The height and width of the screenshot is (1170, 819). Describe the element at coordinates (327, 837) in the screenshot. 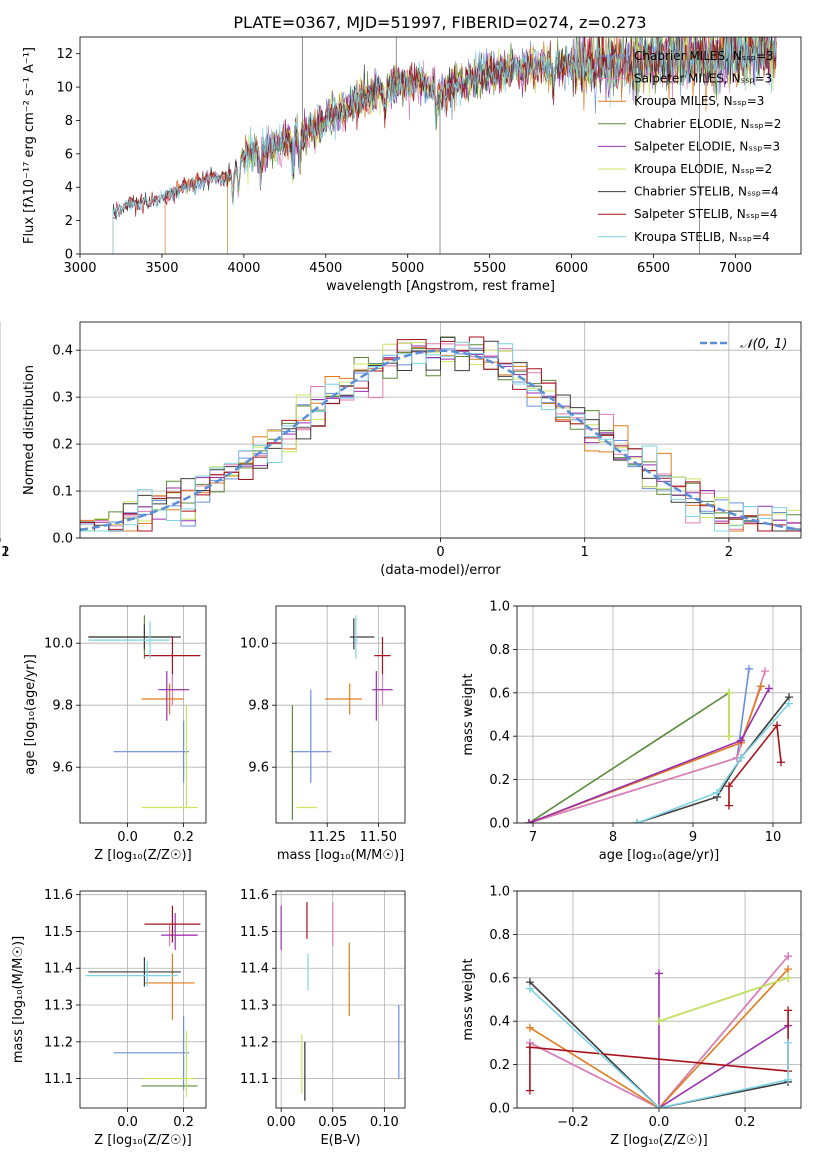

I see `x-tick-label: 11.25` at that location.